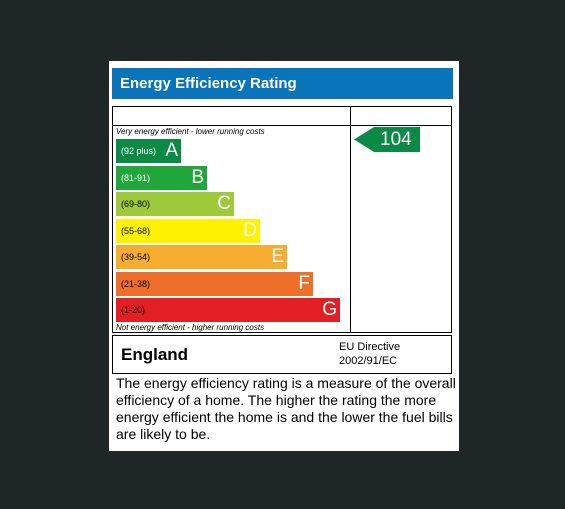 The height and width of the screenshot is (509, 565). What do you see at coordinates (370, 347) in the screenshot?
I see `directive-line1: EU Directive` at bounding box center [370, 347].